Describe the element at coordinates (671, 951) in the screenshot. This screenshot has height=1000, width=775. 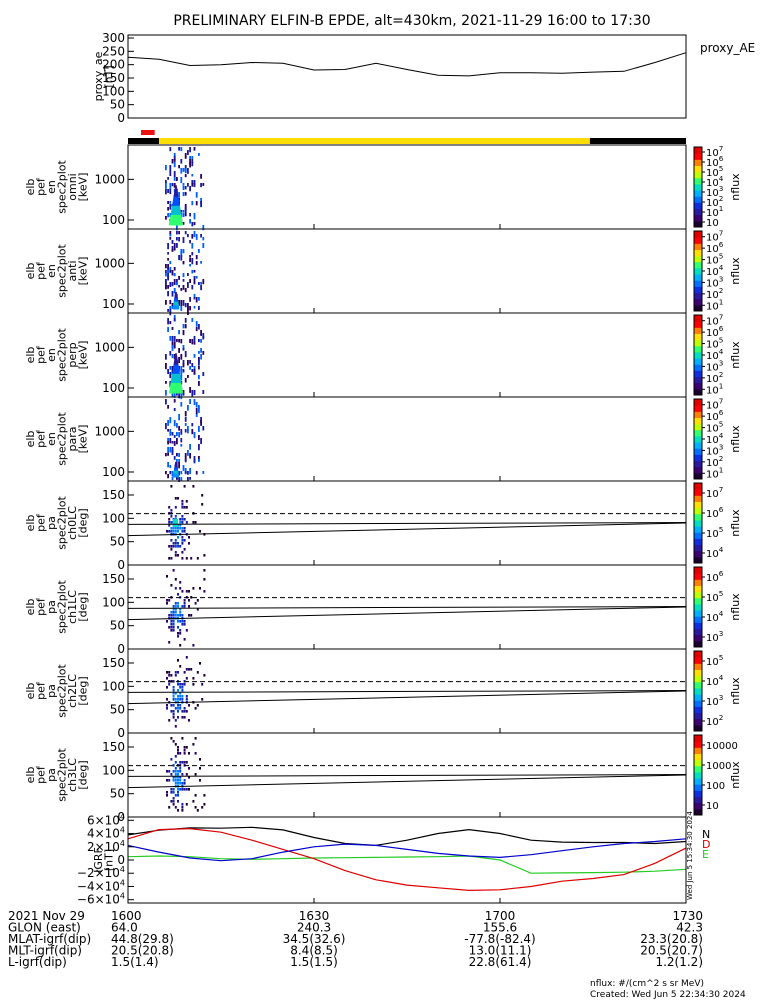
I see `axis-row-value: 20.5(20.7)` at that location.